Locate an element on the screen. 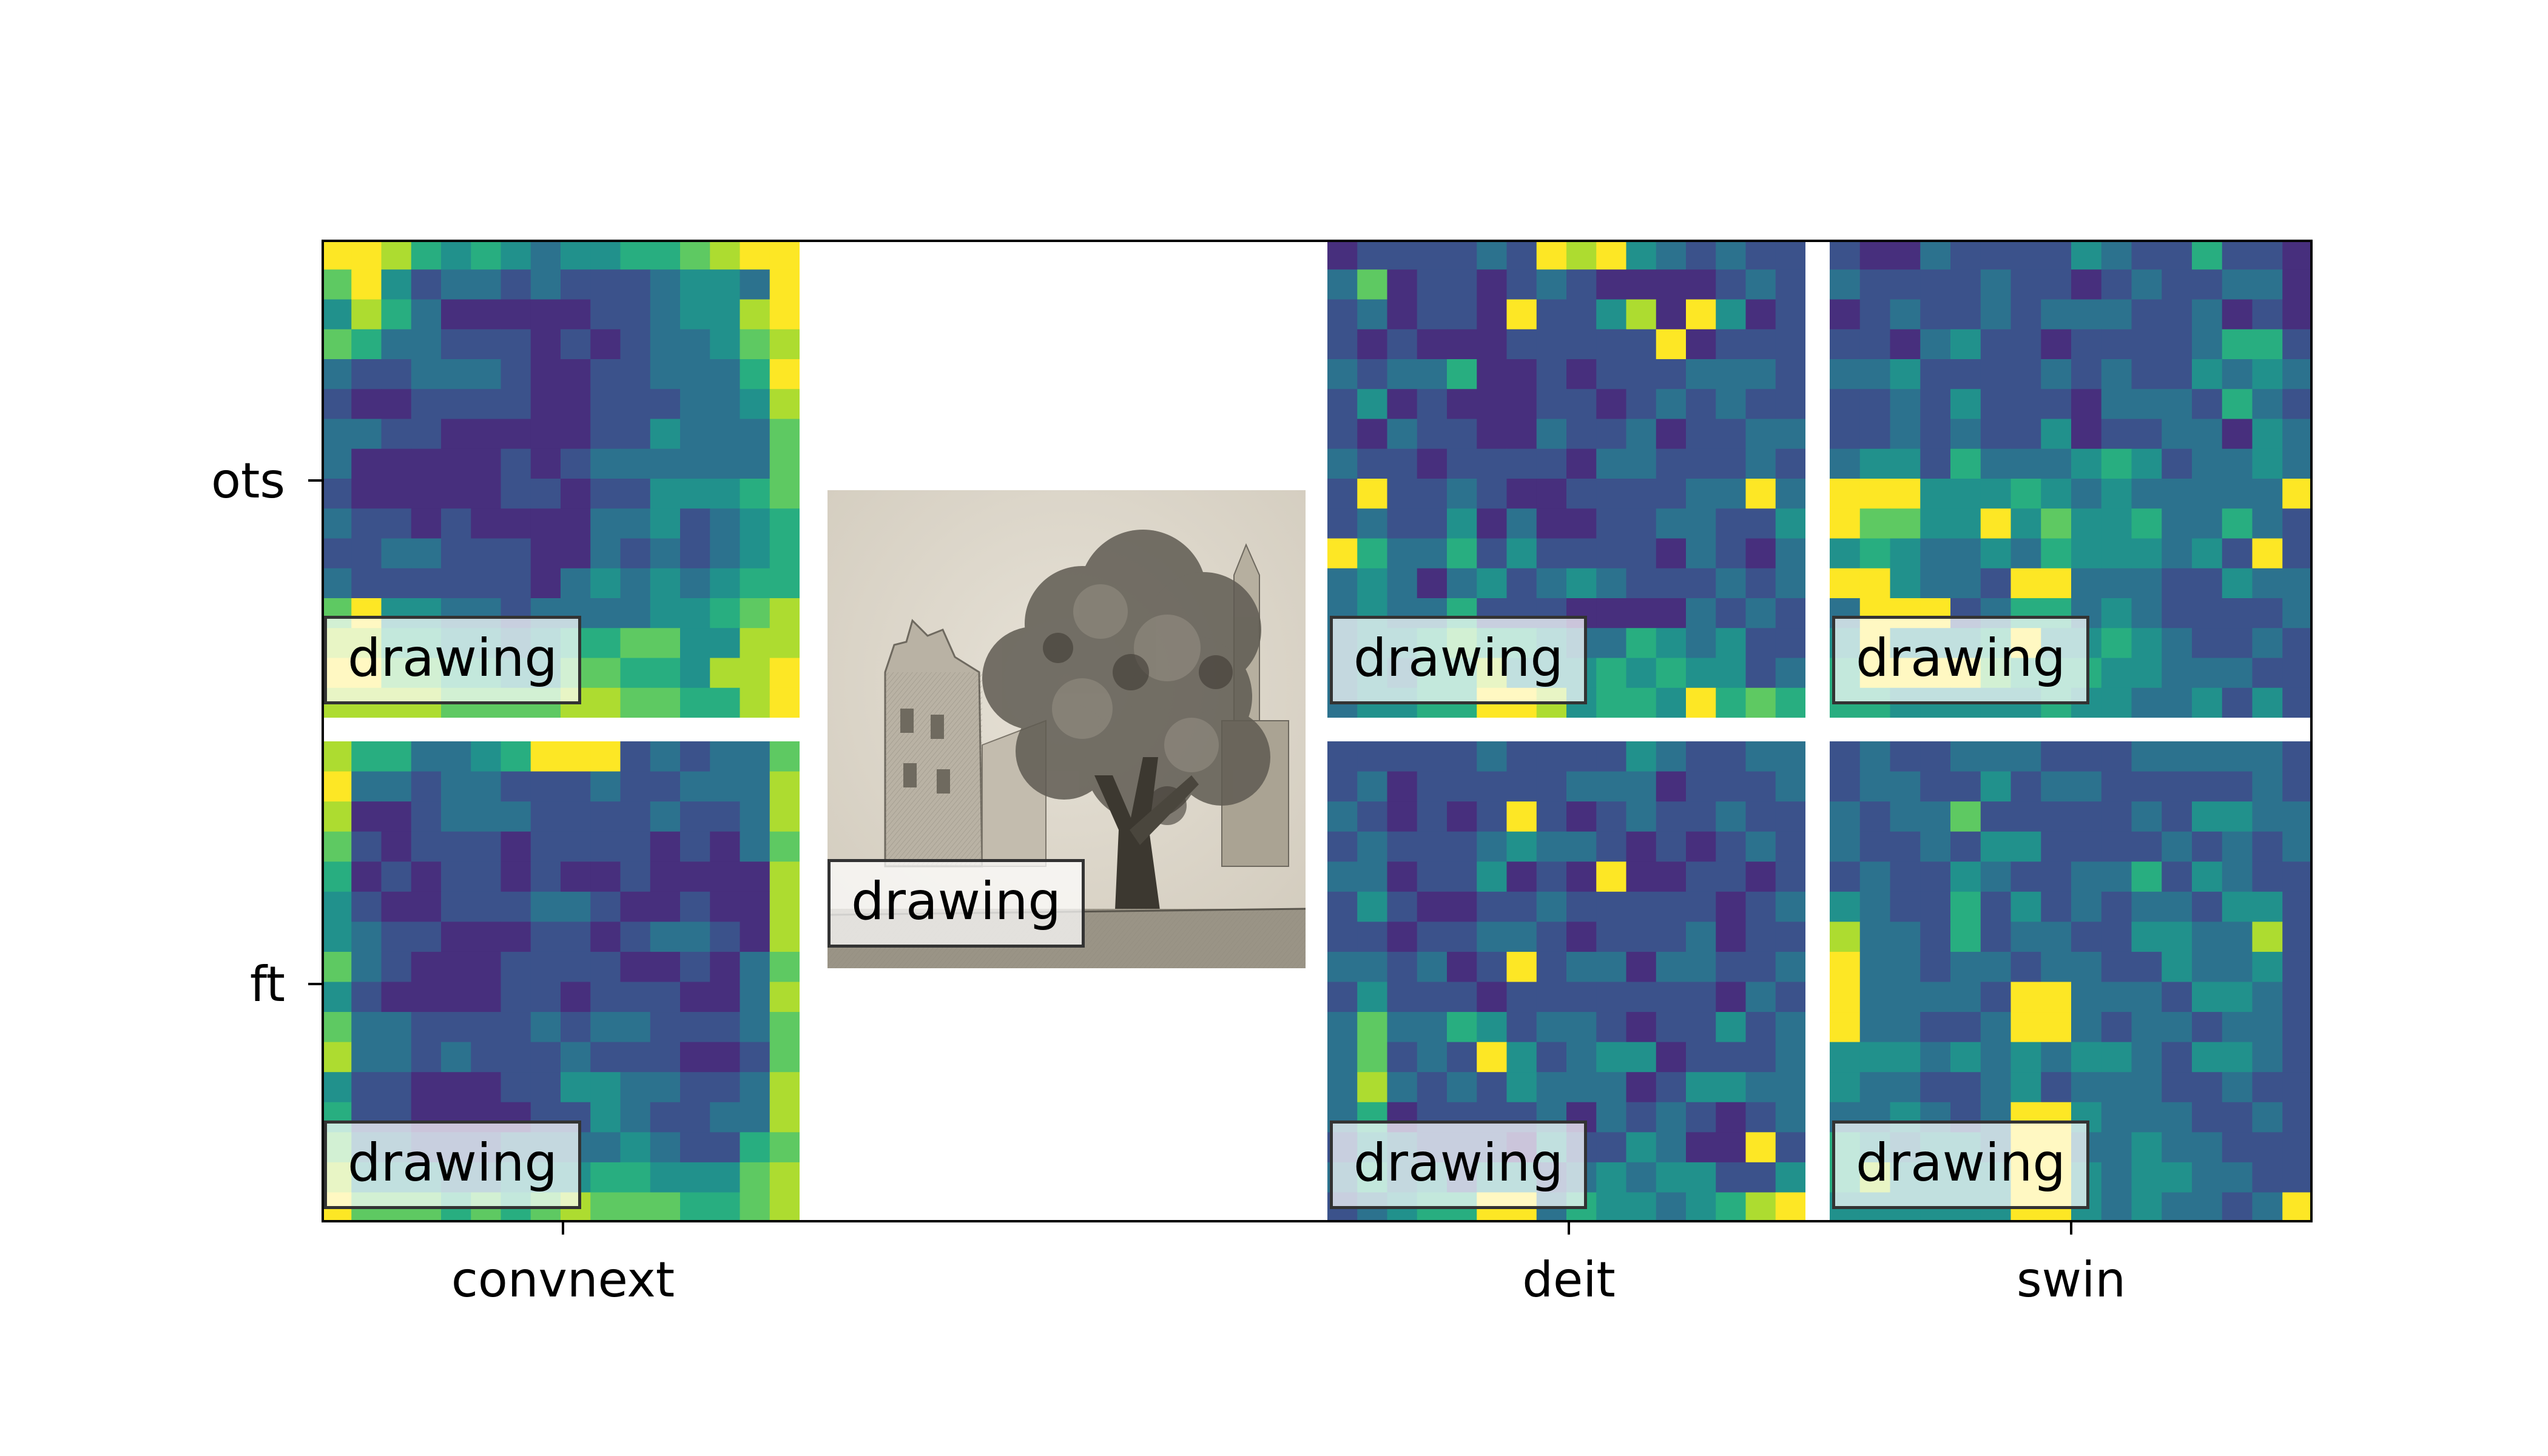 Image resolution: width=2548 pixels, height=1456 pixels. heatmap-ft-convnext: drawing is located at coordinates (561, 981).